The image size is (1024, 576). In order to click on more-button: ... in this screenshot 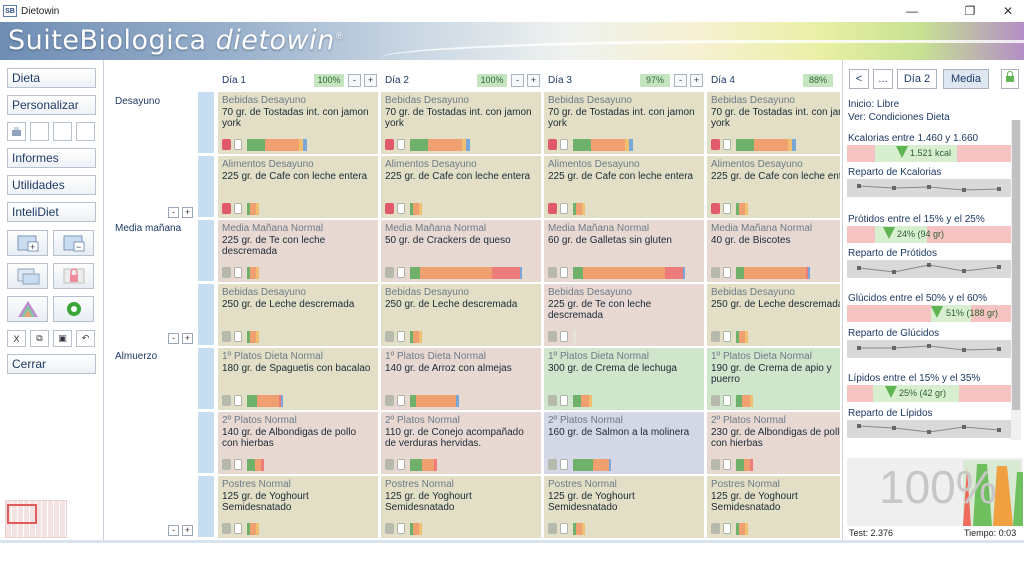, I will do `click(883, 79)`.